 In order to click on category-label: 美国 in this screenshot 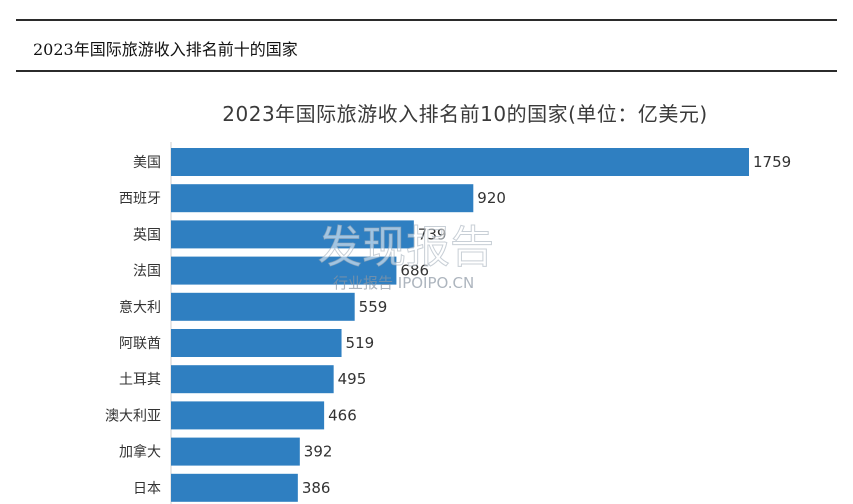, I will do `click(147, 163)`.